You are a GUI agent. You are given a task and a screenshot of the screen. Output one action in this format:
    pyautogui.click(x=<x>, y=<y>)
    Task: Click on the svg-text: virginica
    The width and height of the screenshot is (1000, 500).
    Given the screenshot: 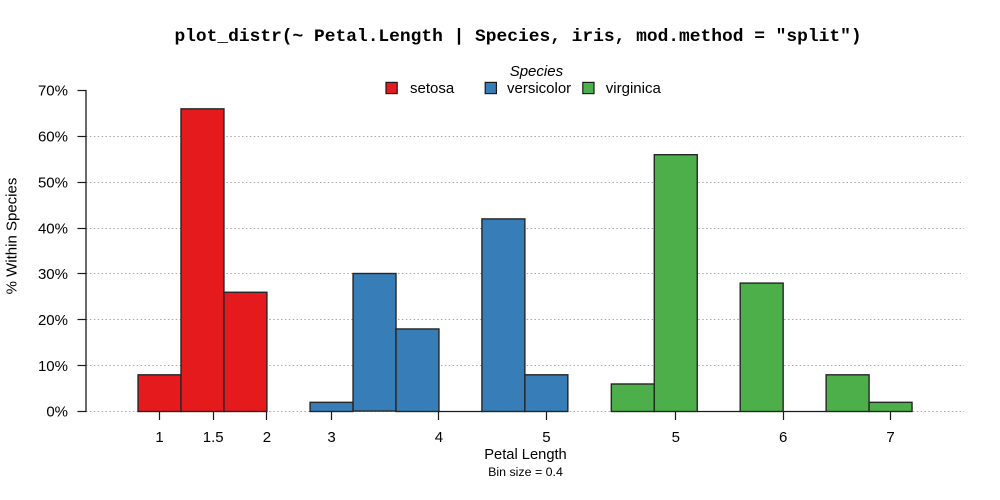 What is the action you would take?
    pyautogui.click(x=634, y=88)
    